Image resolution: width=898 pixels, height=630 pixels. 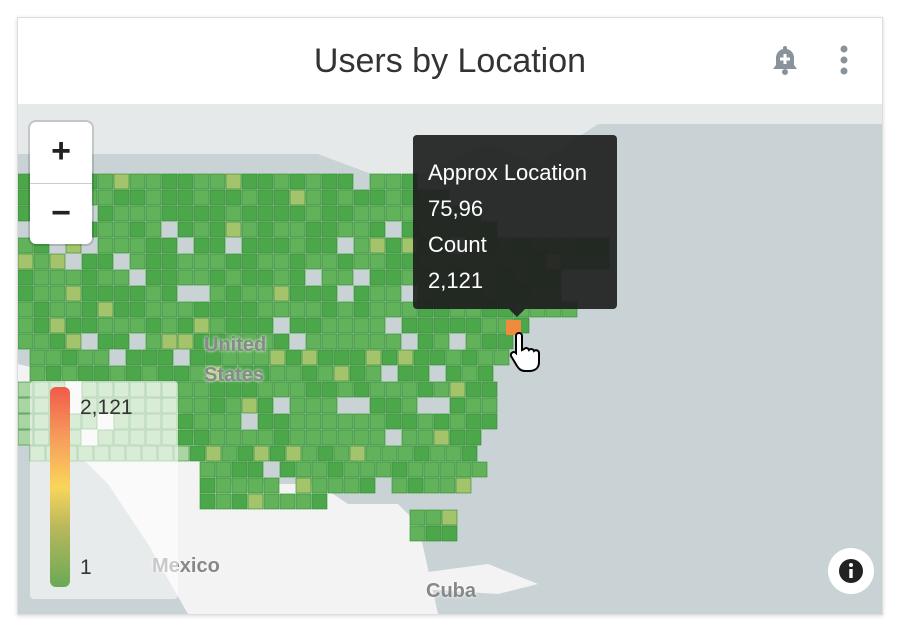 What do you see at coordinates (61, 214) in the screenshot?
I see `zoom-out-button: −` at bounding box center [61, 214].